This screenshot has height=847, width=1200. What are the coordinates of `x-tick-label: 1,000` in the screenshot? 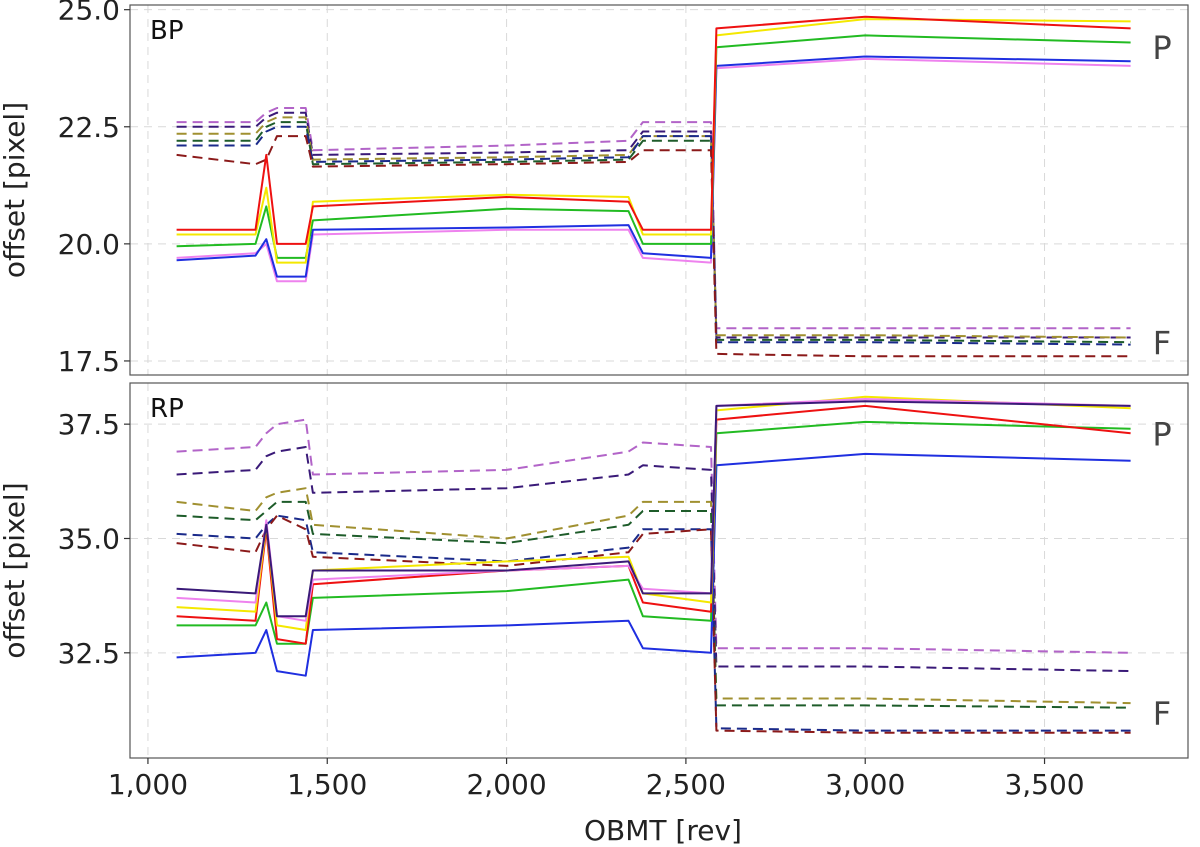 It's located at (148, 784).